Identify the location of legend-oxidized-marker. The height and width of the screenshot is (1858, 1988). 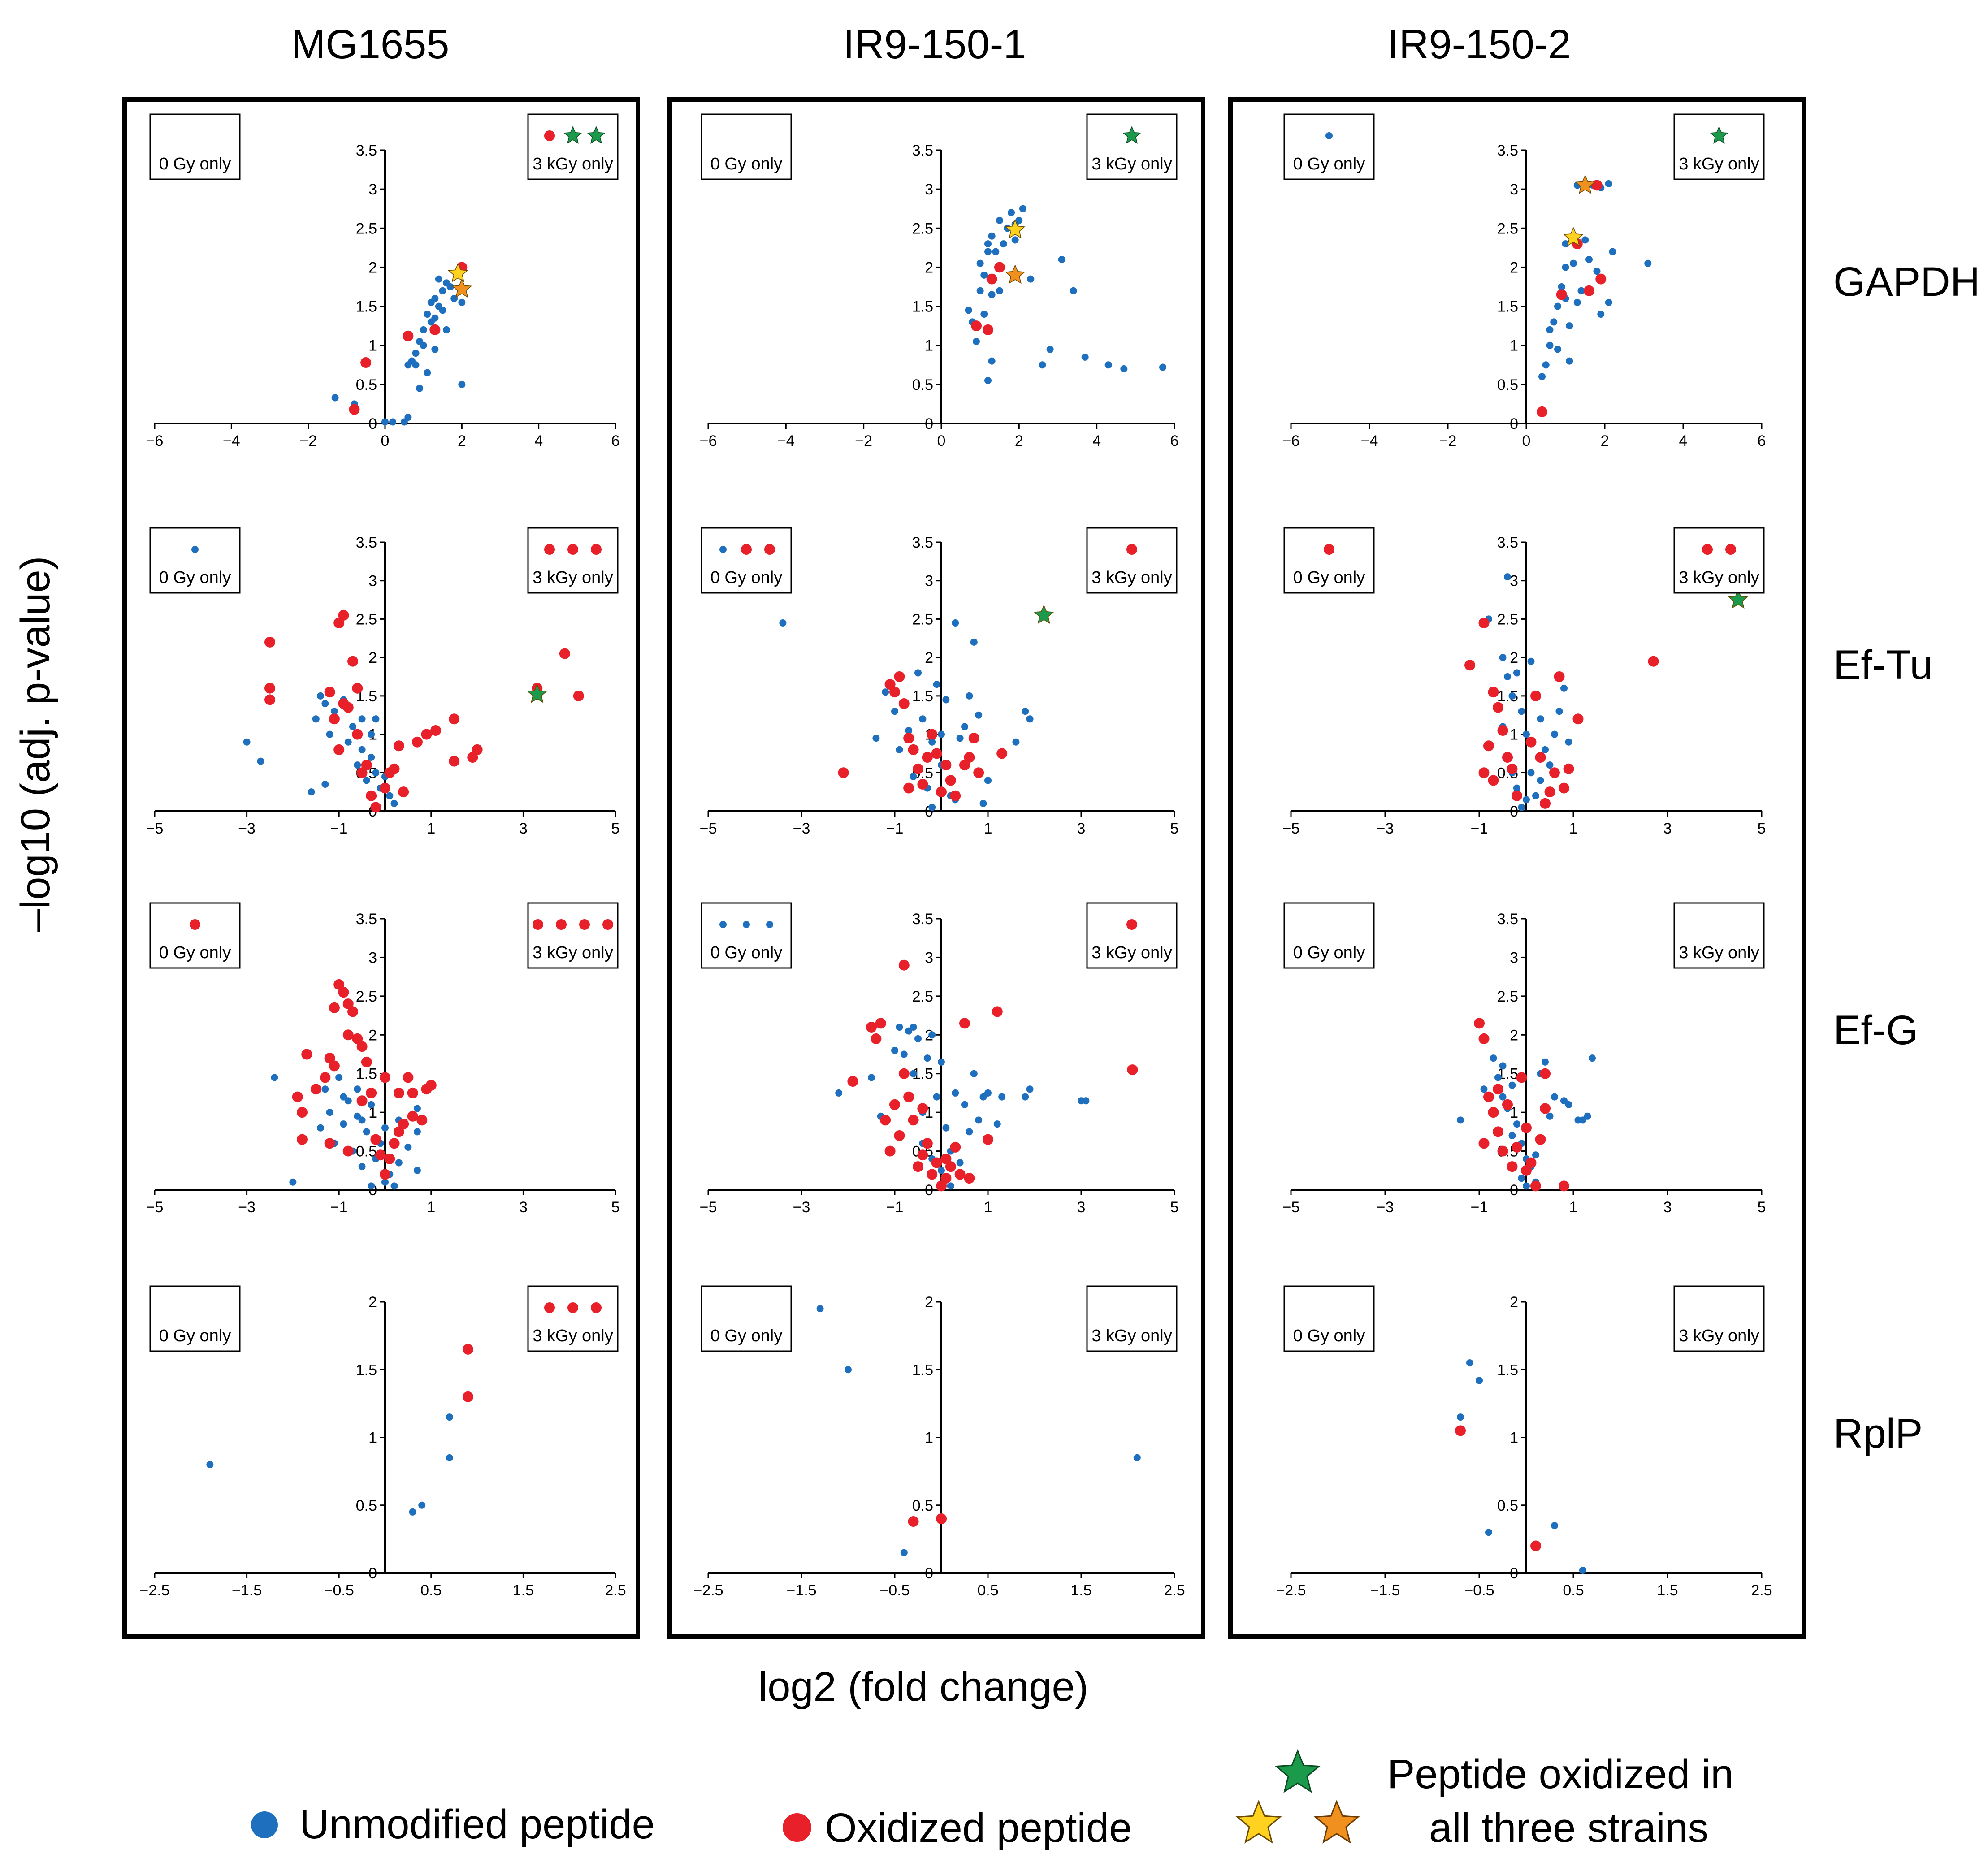
(797, 1827).